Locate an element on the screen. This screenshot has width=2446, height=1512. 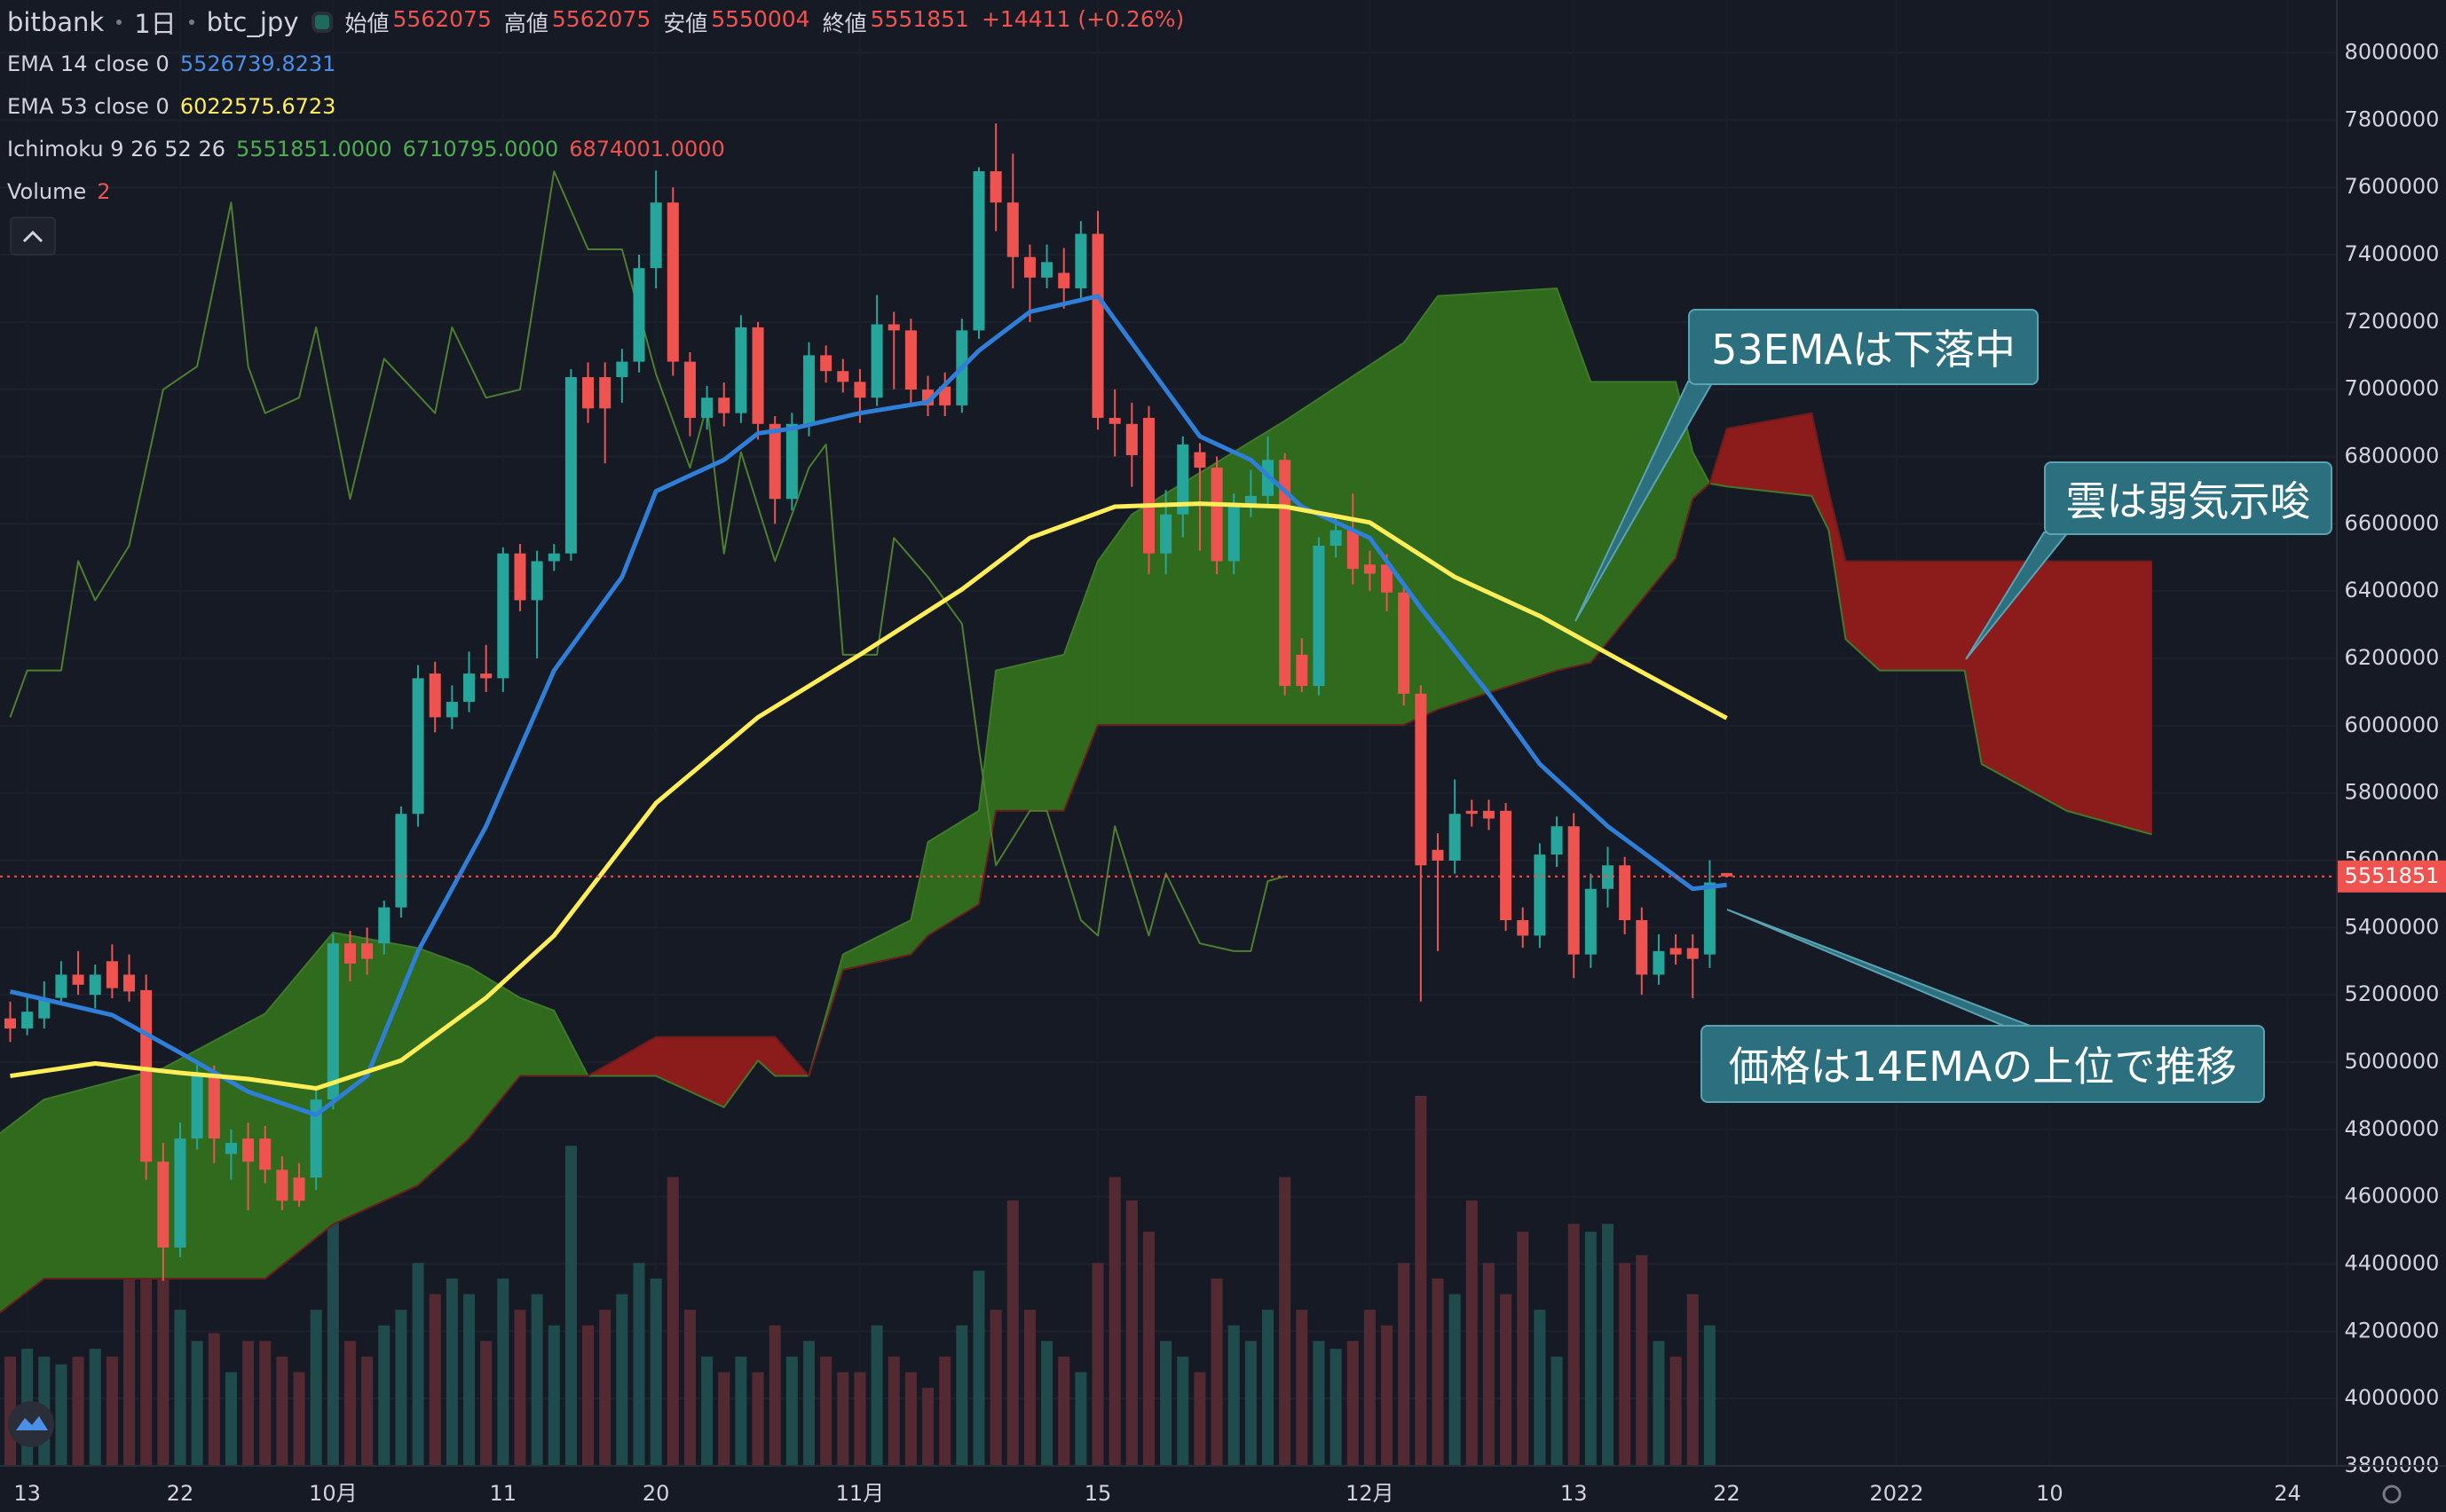
x-tick-label: 15 is located at coordinates (1098, 1494).